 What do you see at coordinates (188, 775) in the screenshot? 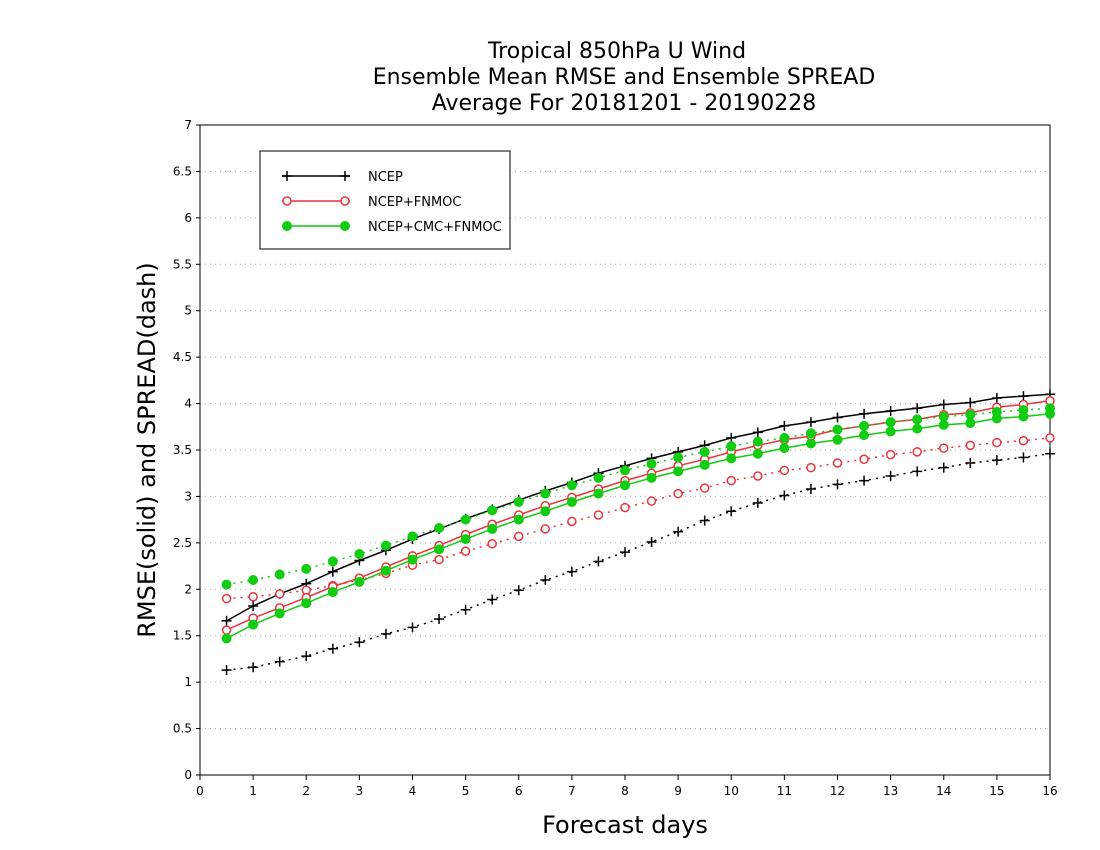
I see `y-tick-label: 0` at bounding box center [188, 775].